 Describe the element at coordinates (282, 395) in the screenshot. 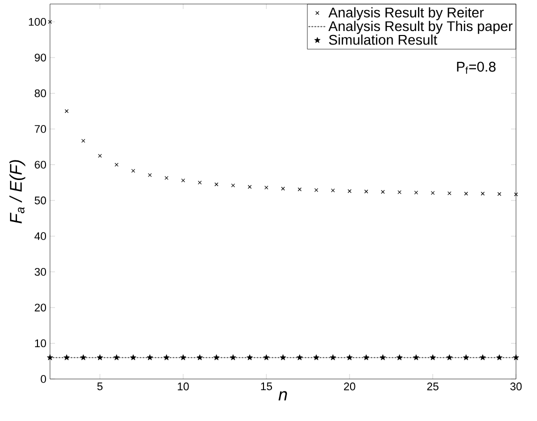

I see `x-axis-title: n` at that location.